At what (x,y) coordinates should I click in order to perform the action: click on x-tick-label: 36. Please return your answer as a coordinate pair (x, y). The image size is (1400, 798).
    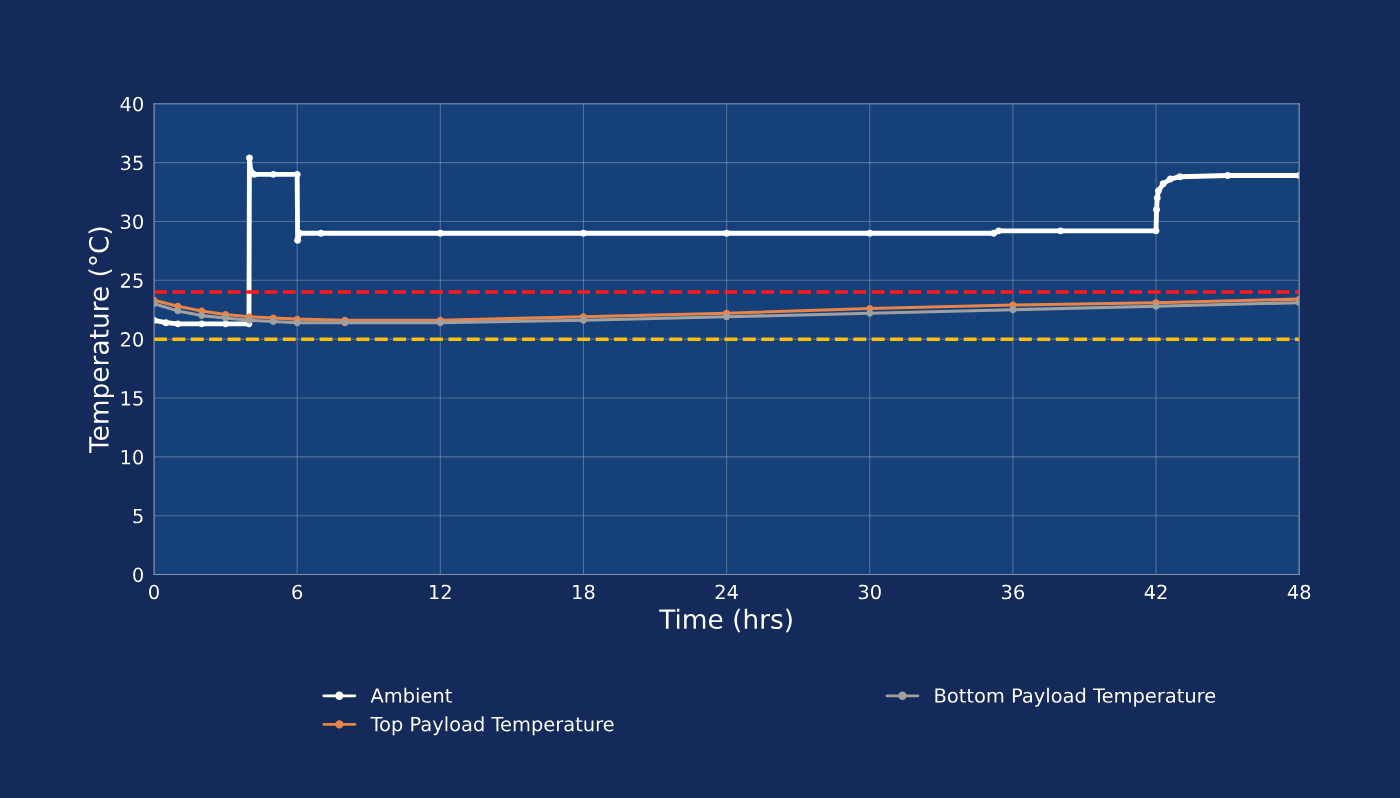
    Looking at the image, I should click on (1013, 592).